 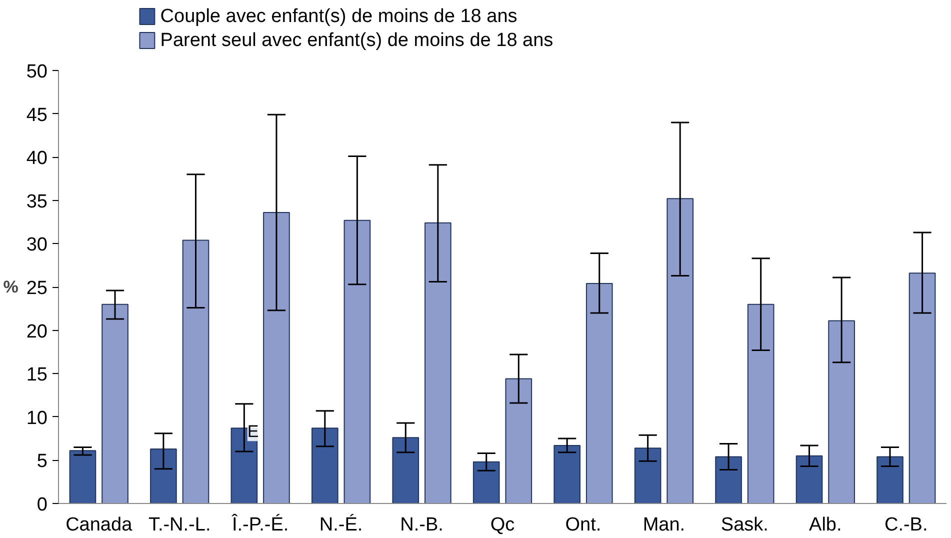 What do you see at coordinates (10, 287) in the screenshot?
I see `y-axis-title: %` at bounding box center [10, 287].